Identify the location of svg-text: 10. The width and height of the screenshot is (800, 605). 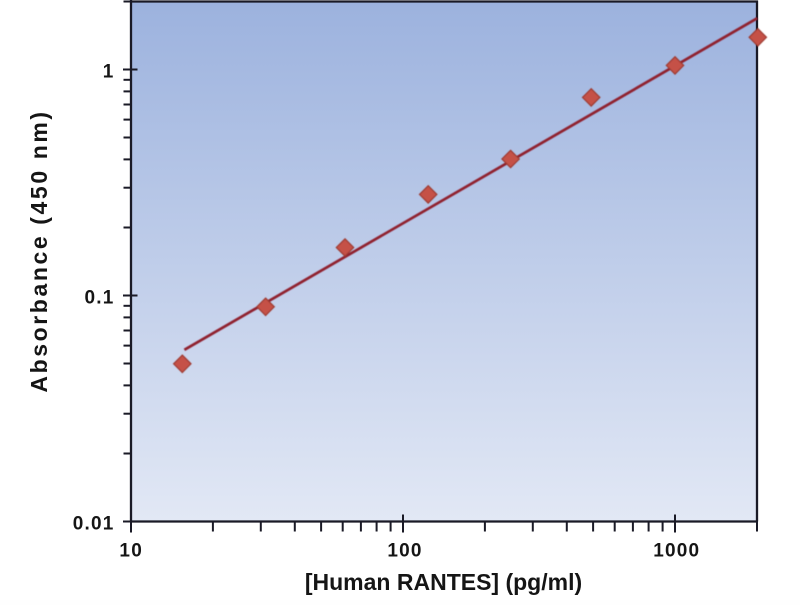
(131, 551).